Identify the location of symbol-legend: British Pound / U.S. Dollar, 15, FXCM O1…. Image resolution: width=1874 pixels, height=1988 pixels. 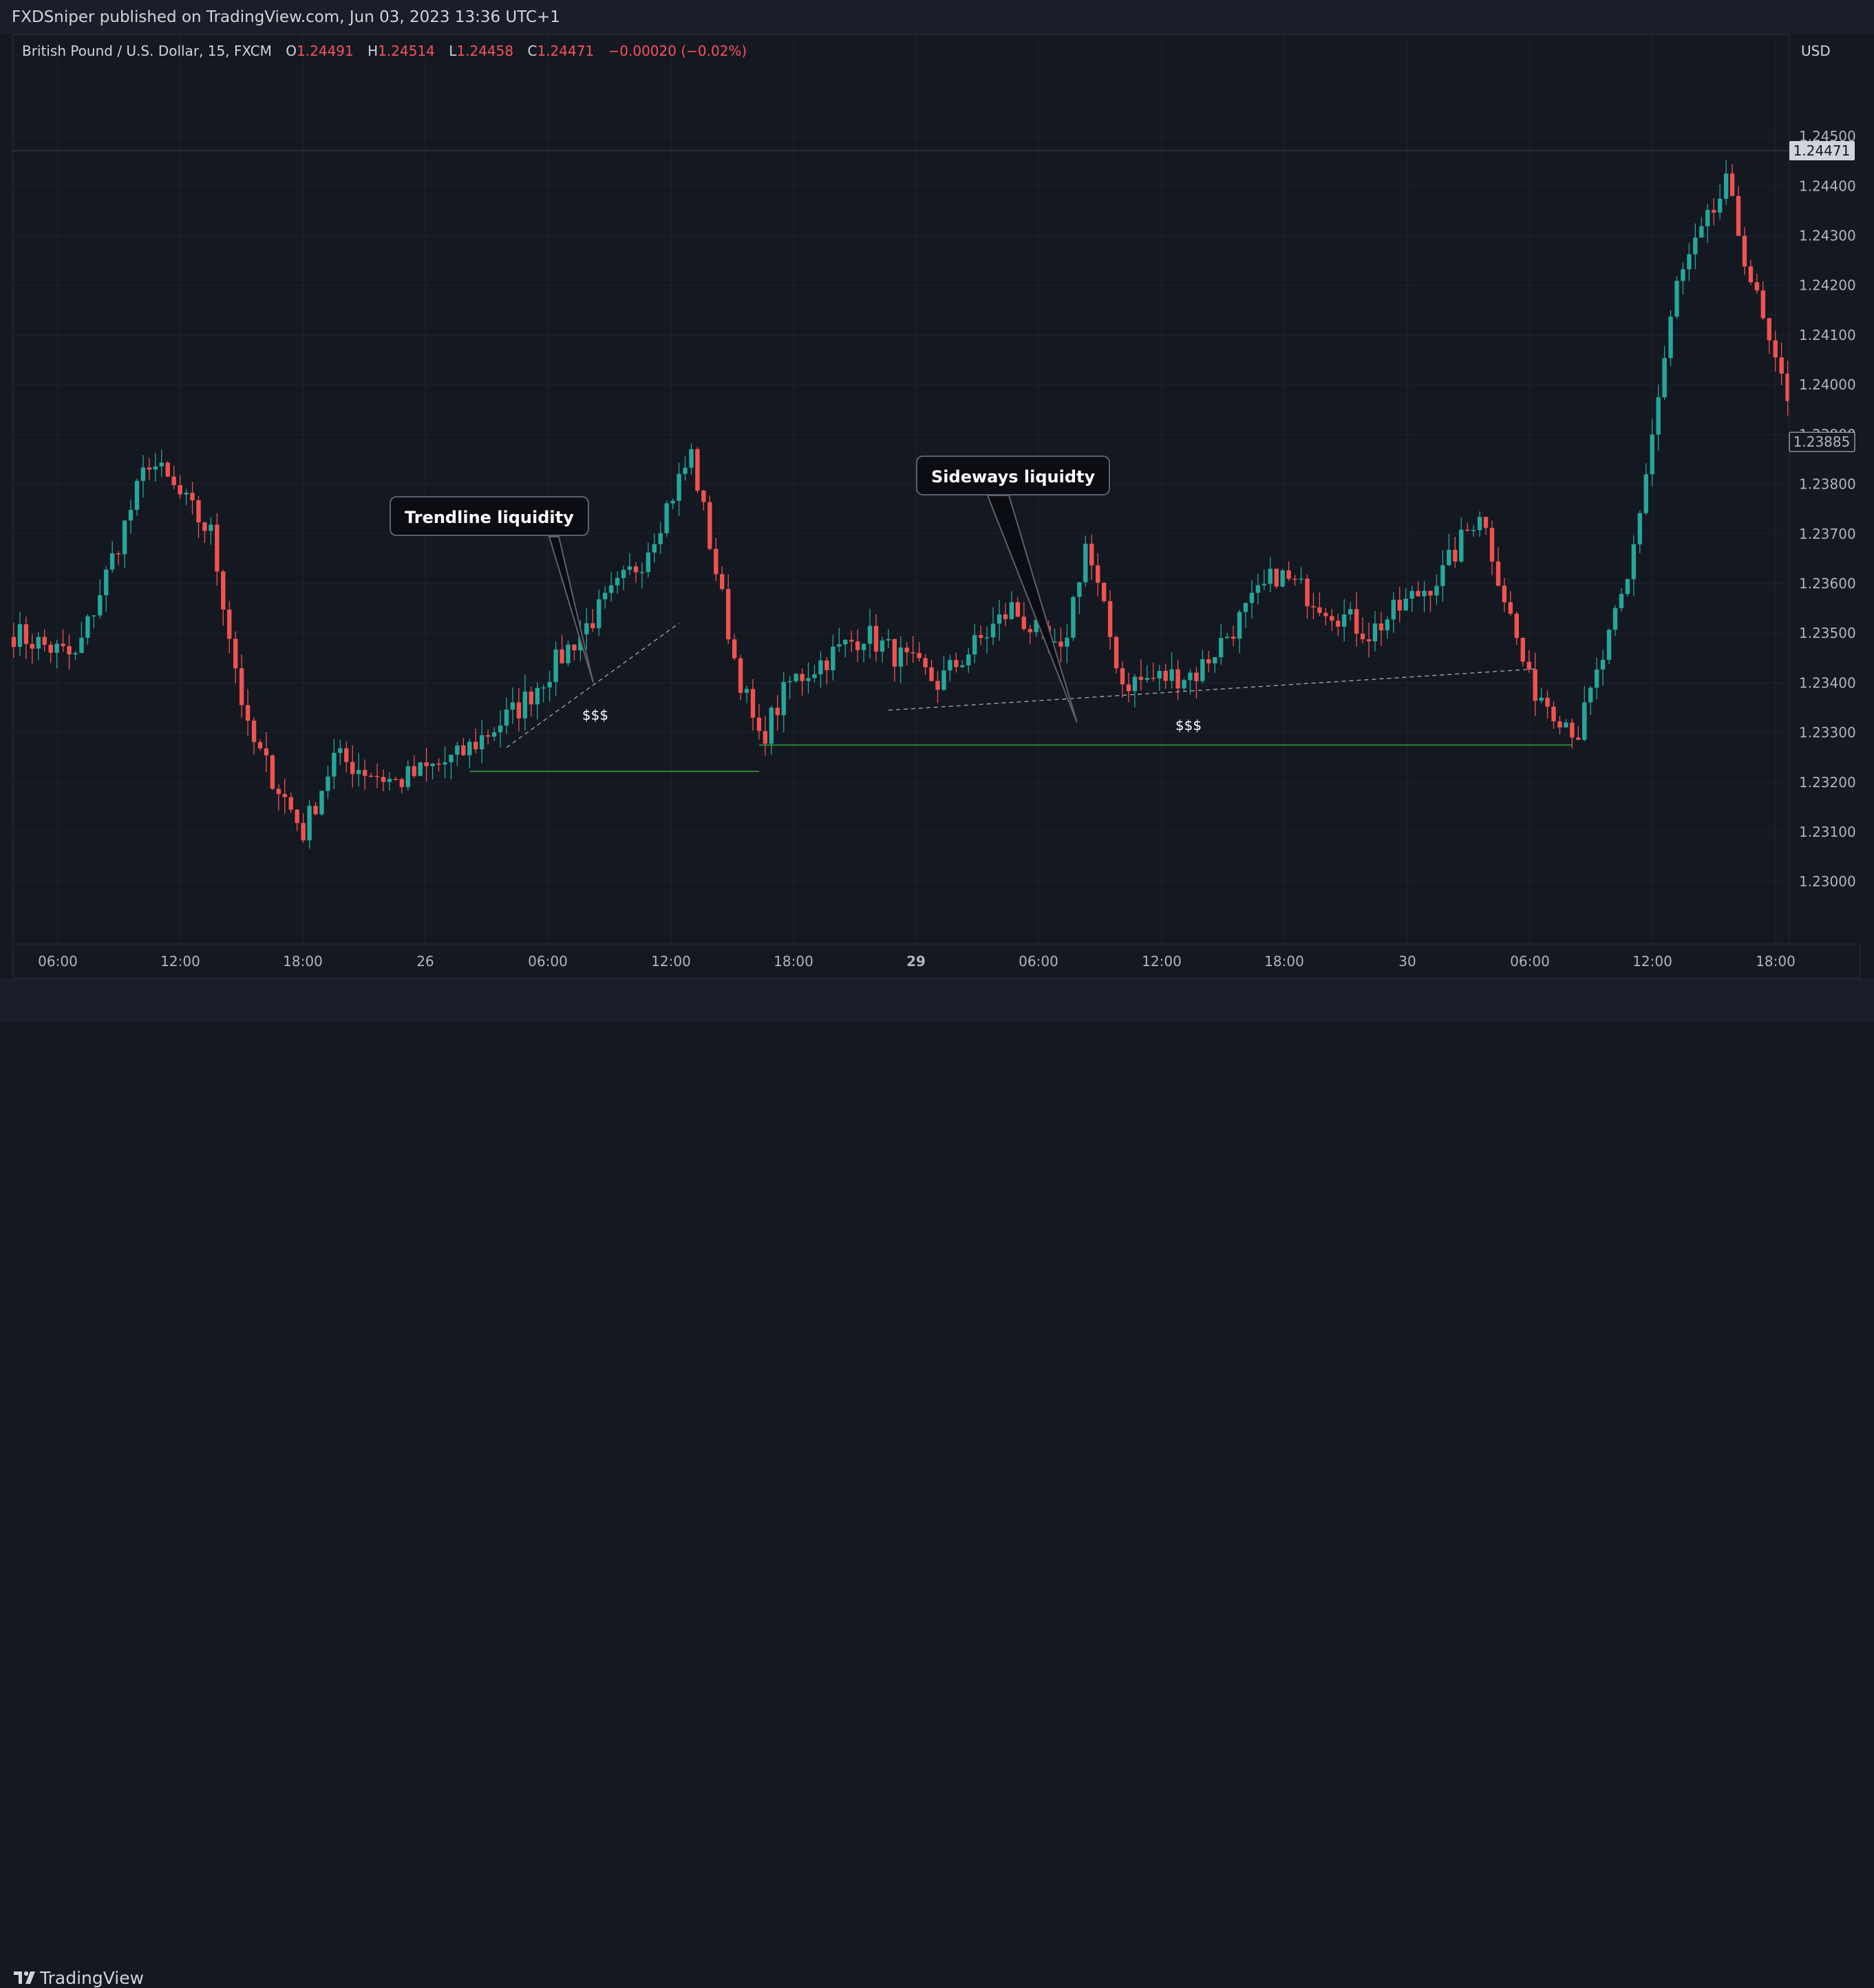
(384, 51).